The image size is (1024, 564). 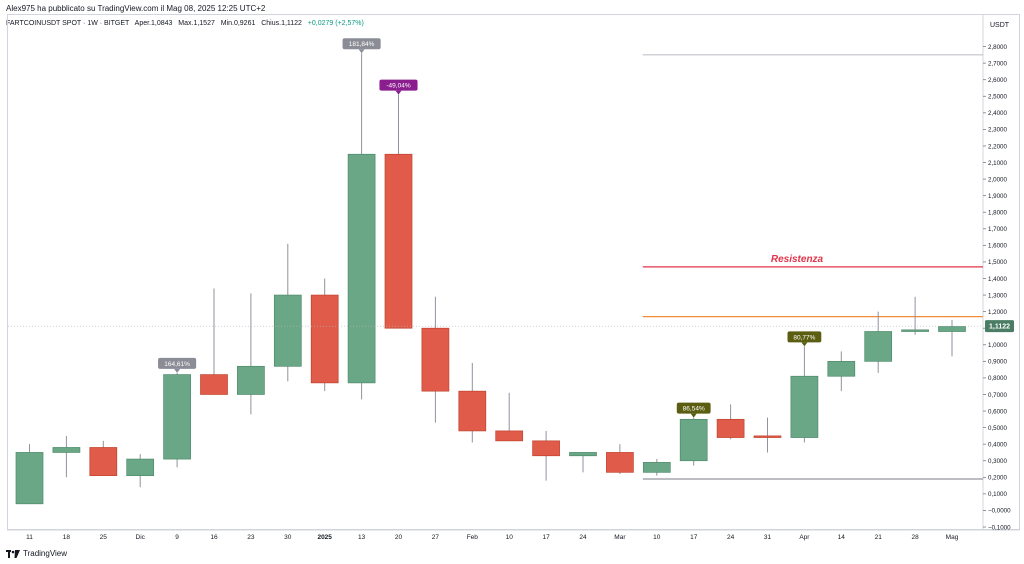 What do you see at coordinates (1000, 25) in the screenshot?
I see `y-axis-unit-label: USDT` at bounding box center [1000, 25].